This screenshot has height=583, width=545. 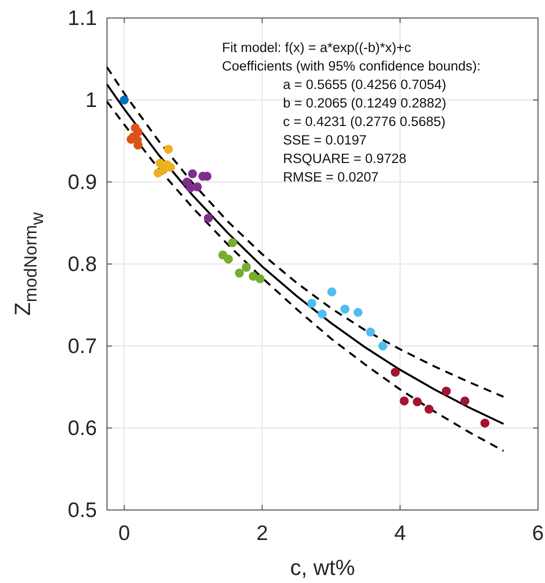 What do you see at coordinates (82, 264) in the screenshot?
I see `y-tick-label: 0.8` at bounding box center [82, 264].